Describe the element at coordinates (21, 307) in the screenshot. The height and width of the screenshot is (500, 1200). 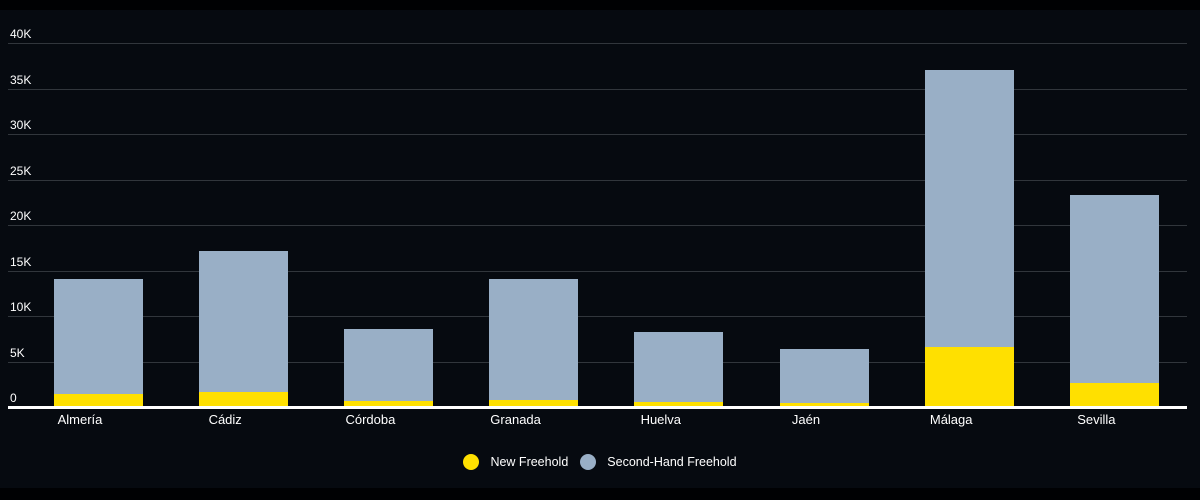
I see `y-axis-tick-label: 10K` at that location.